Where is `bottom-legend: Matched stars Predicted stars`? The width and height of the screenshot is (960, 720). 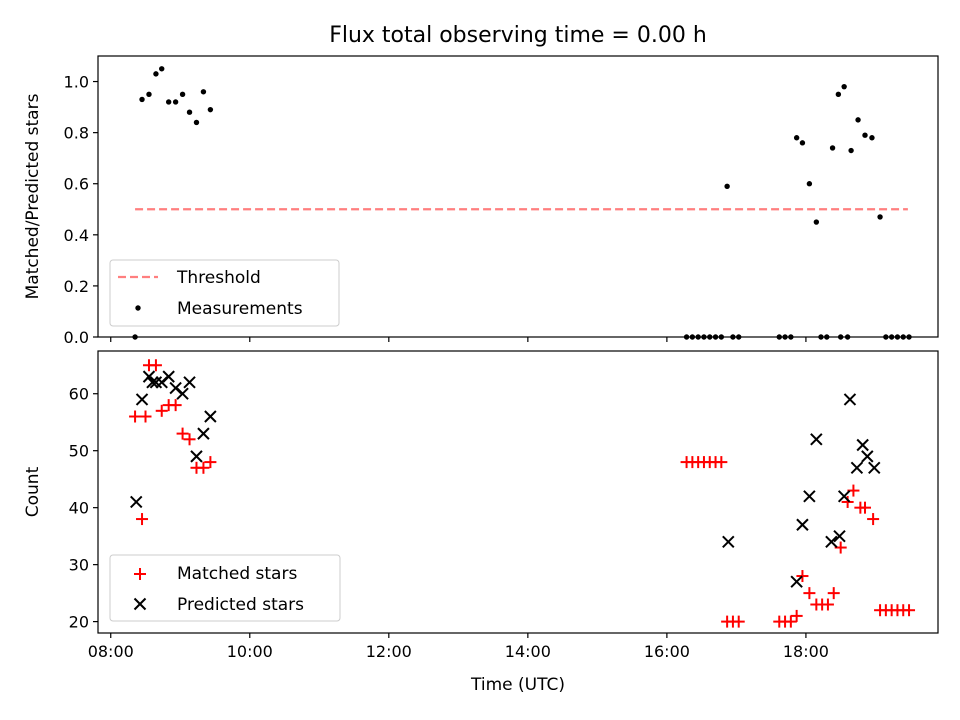 bottom-legend: Matched stars Predicted stars is located at coordinates (225, 588).